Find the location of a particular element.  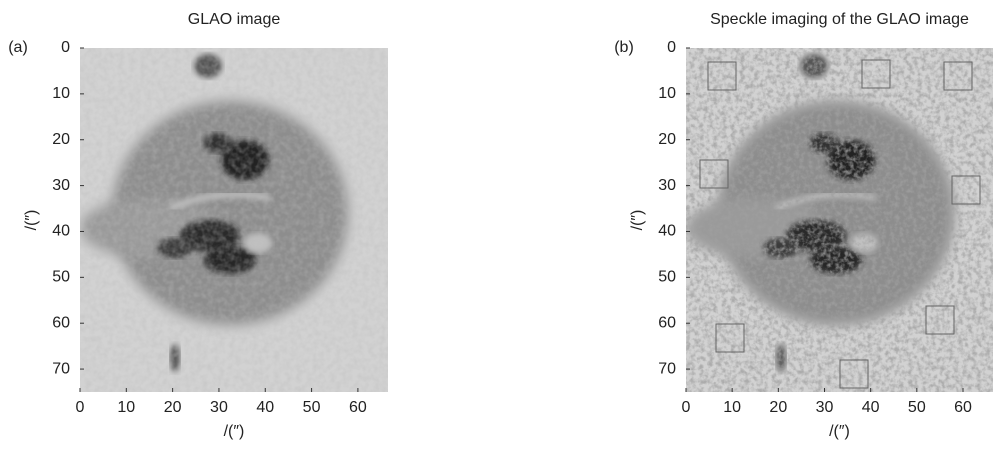

panel-label: (a) is located at coordinates (18, 47).